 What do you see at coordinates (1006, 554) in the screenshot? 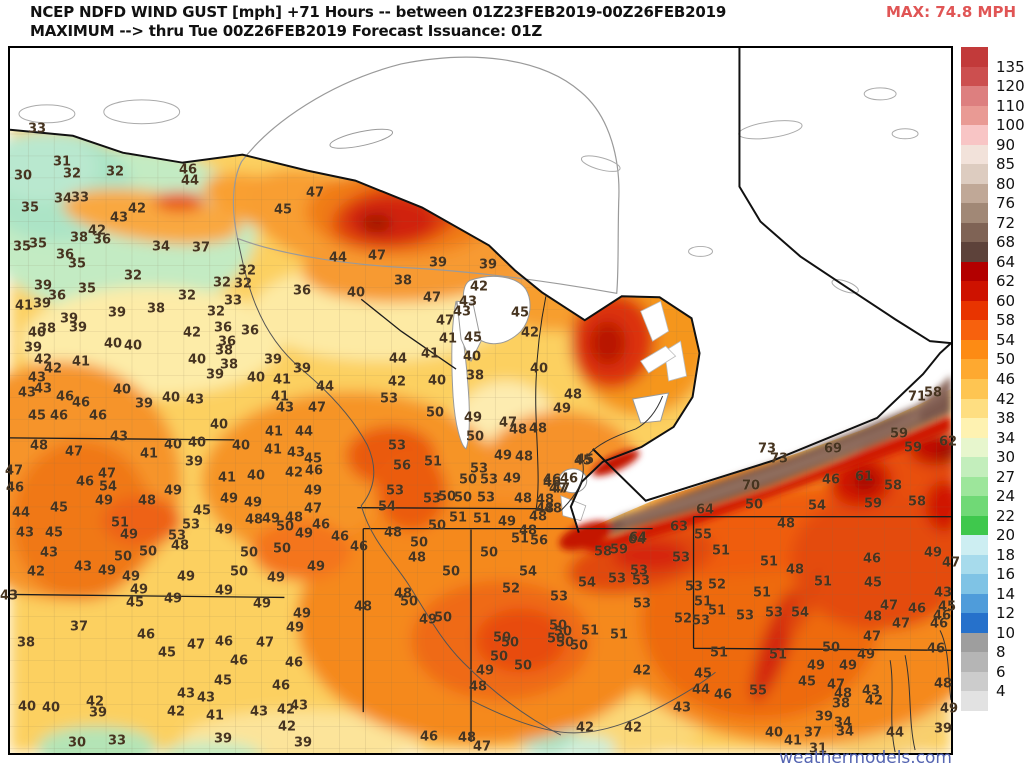
I see `colorbar-level-label: 18` at bounding box center [1006, 554].